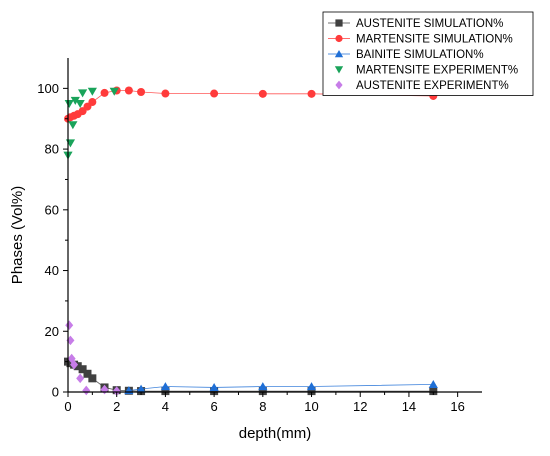 This screenshot has width=550, height=456. Describe the element at coordinates (360, 406) in the screenshot. I see `x-tick-label: 12` at that location.